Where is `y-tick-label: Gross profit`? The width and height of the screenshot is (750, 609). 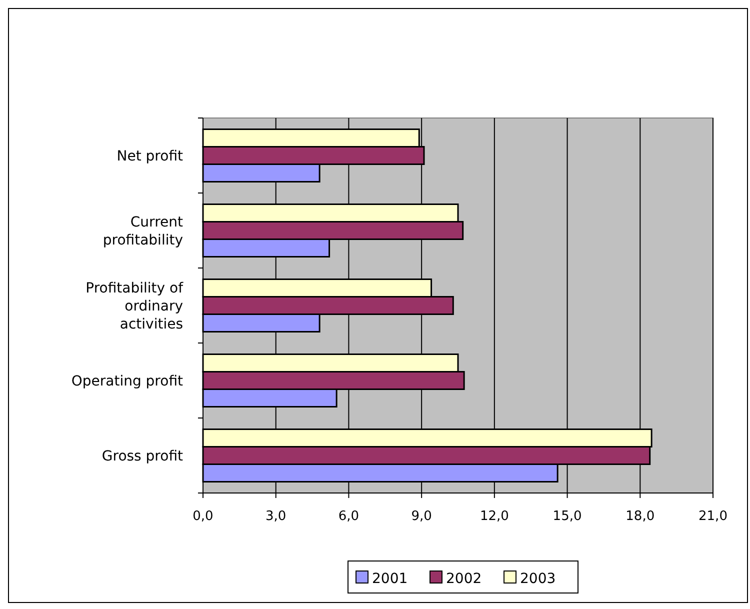
y-tick-label: Gross profit is located at coordinates (143, 456).